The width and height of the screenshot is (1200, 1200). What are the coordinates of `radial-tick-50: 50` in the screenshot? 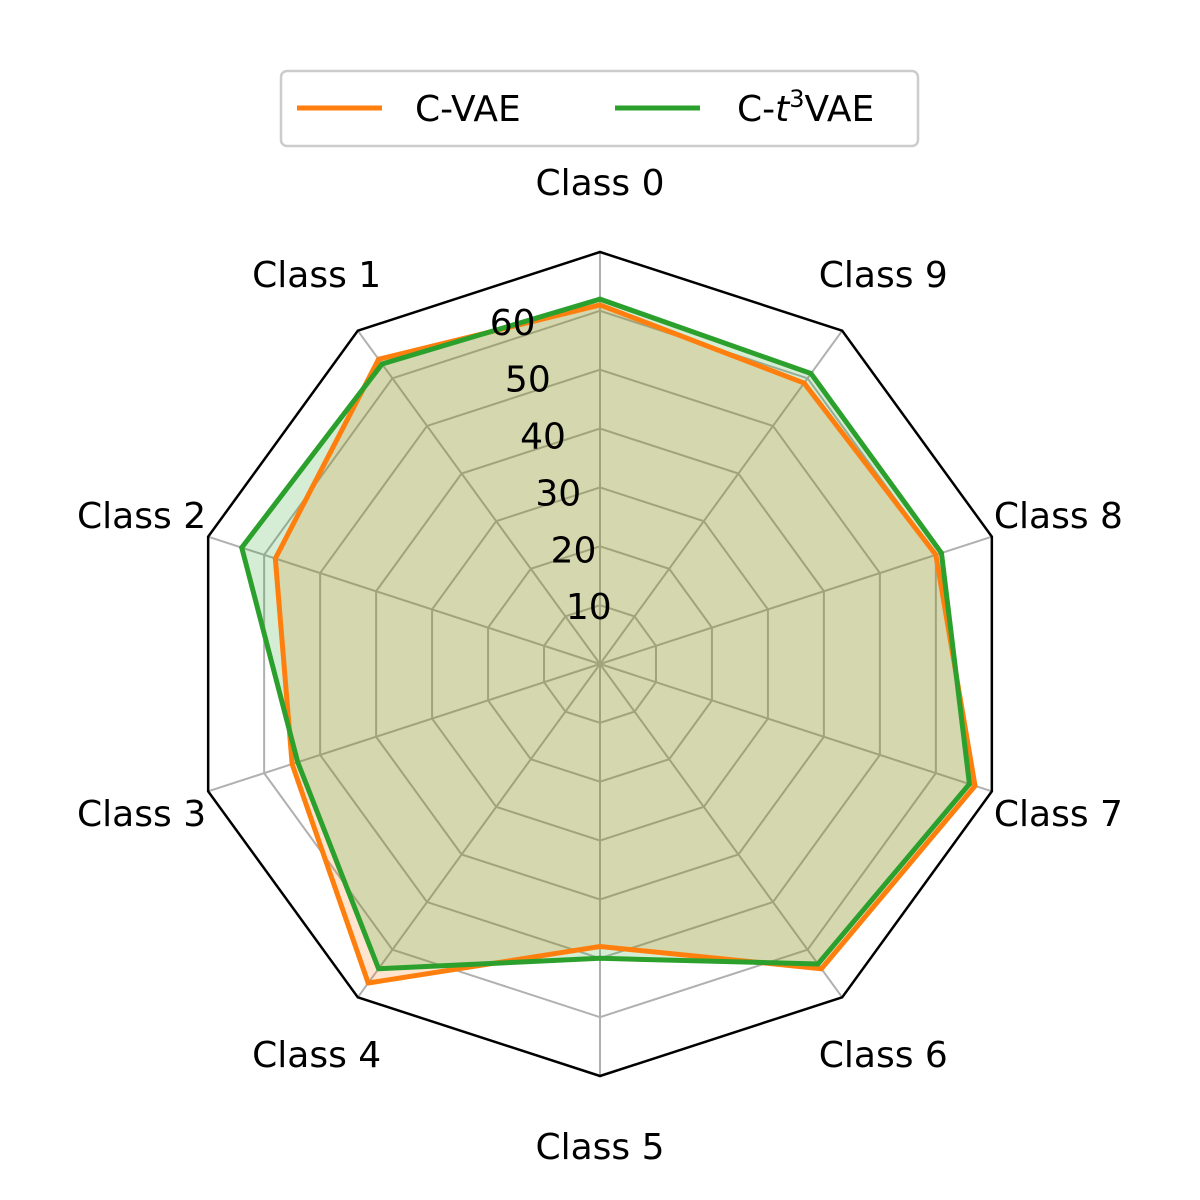 It's located at (528, 380).